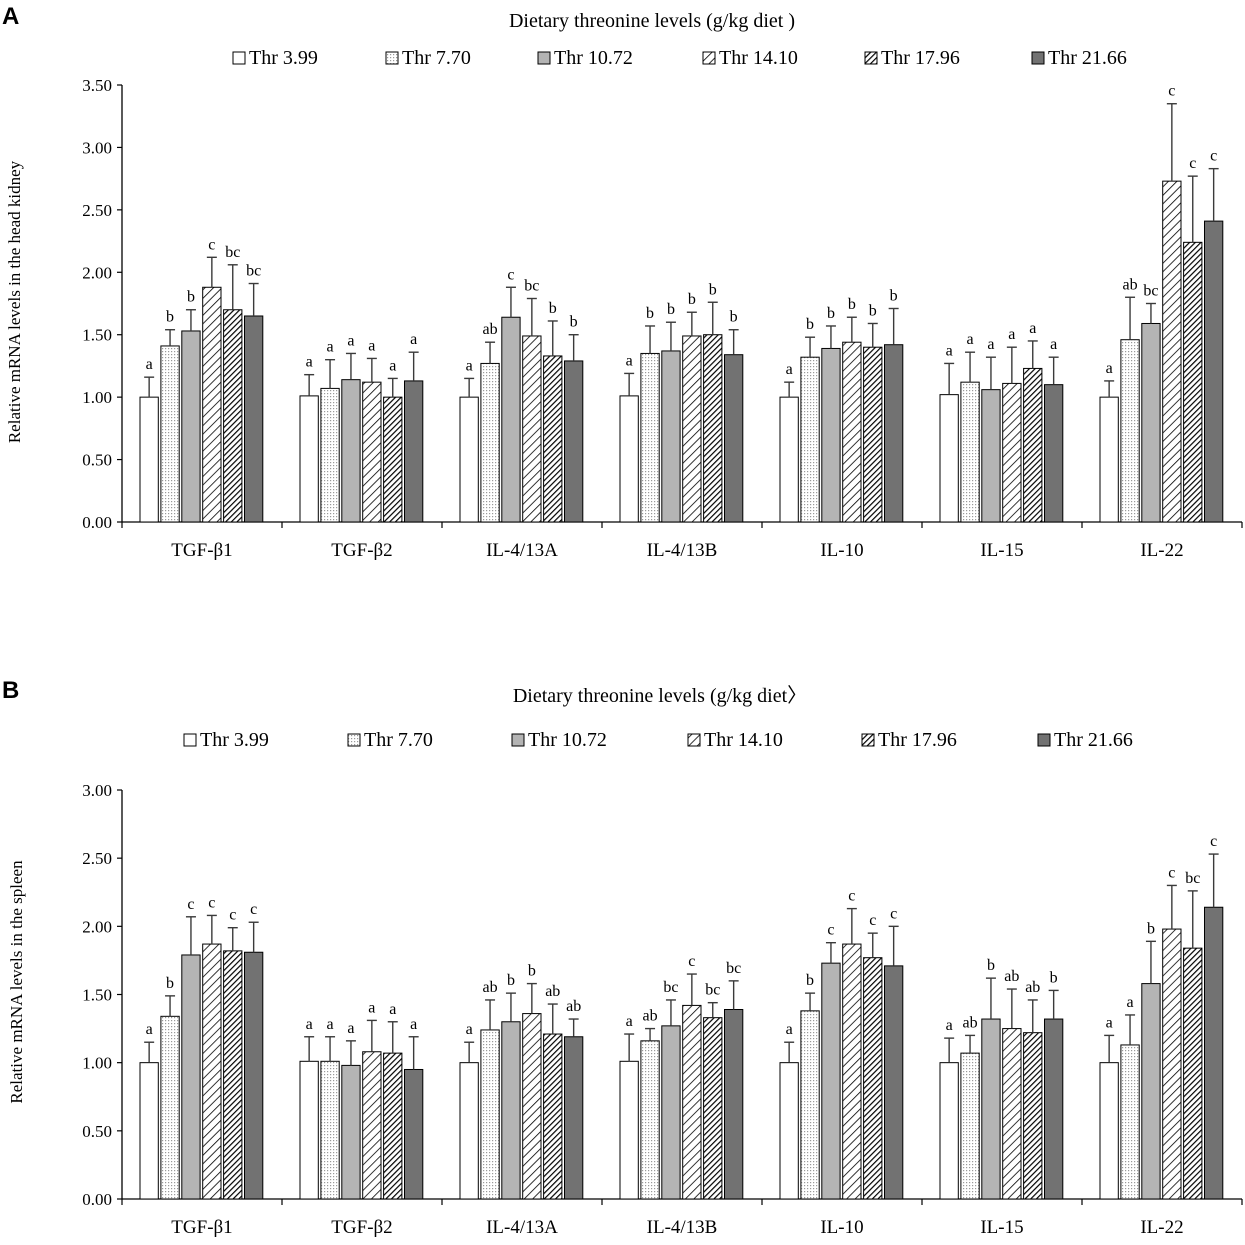  I want to click on legend-label: Thr 14.10, so click(758, 58).